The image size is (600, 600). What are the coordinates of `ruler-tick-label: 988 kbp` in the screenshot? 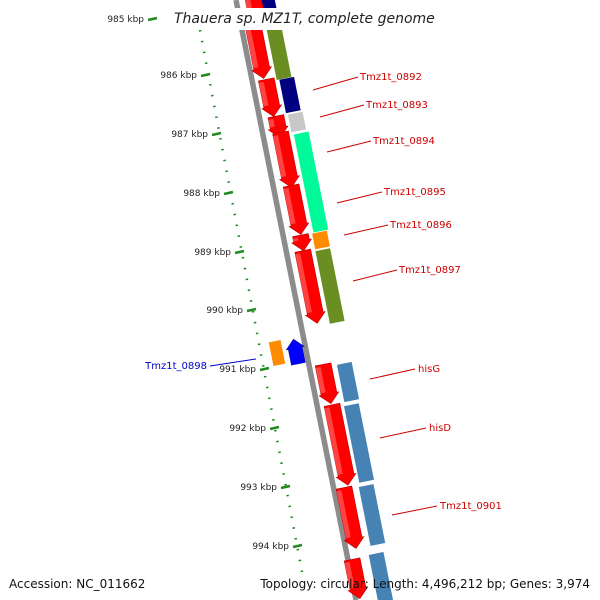 It's located at (201, 194).